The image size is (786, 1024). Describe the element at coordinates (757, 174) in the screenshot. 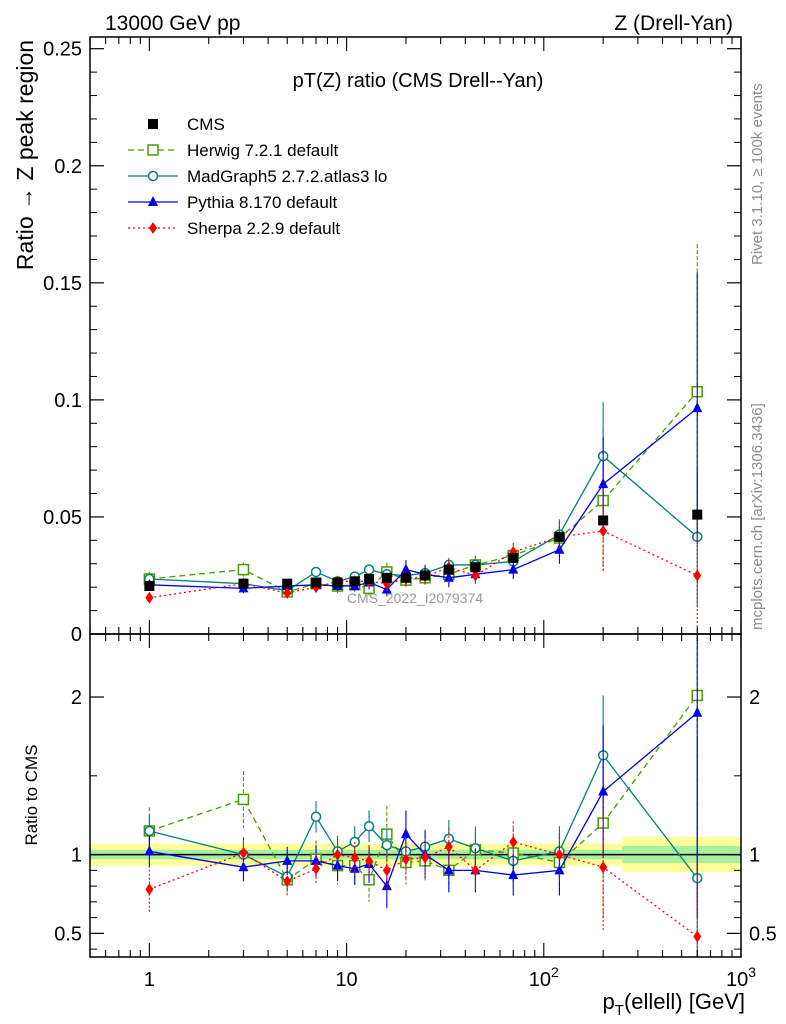

I see `rivet-label: Rivet 3.1.10, ≥ 100k events` at that location.